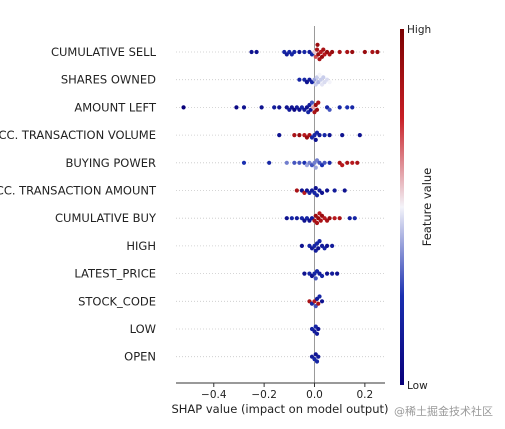  What do you see at coordinates (108, 80) in the screenshot?
I see `feature-label: SHARES OWNED` at bounding box center [108, 80].